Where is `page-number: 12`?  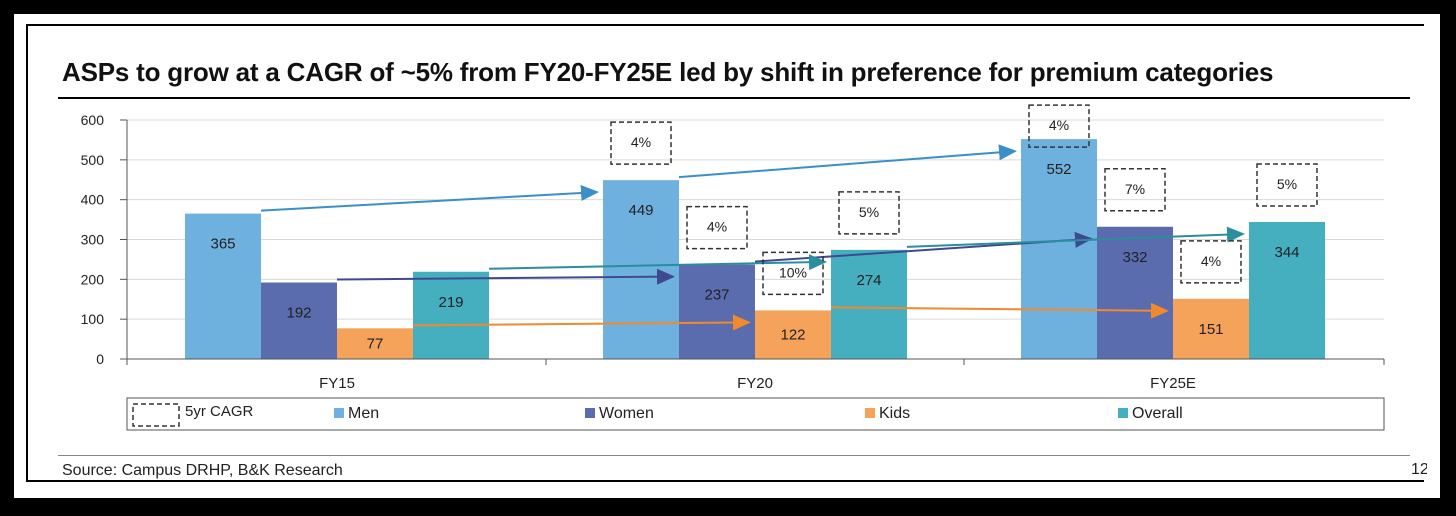
page-number: 12 is located at coordinates (1419, 469).